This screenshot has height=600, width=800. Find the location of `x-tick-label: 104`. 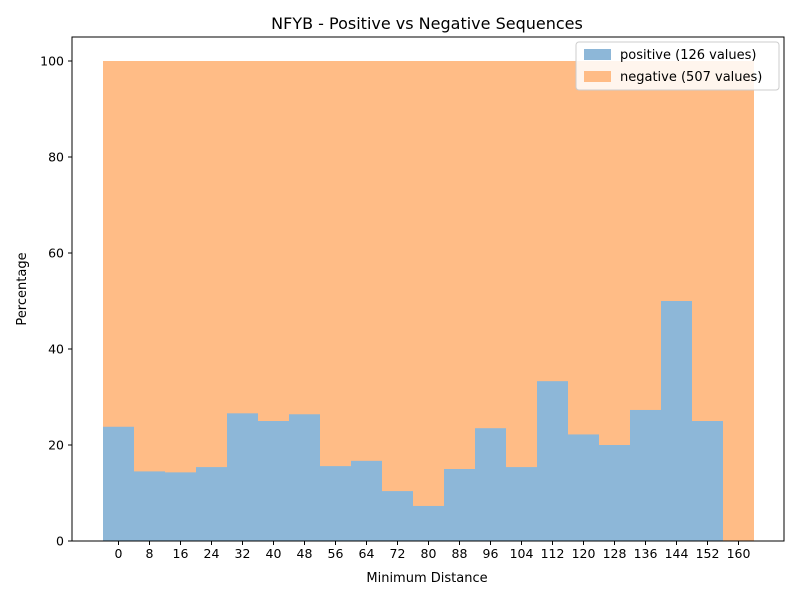

x-tick-label: 104 is located at coordinates (522, 553).